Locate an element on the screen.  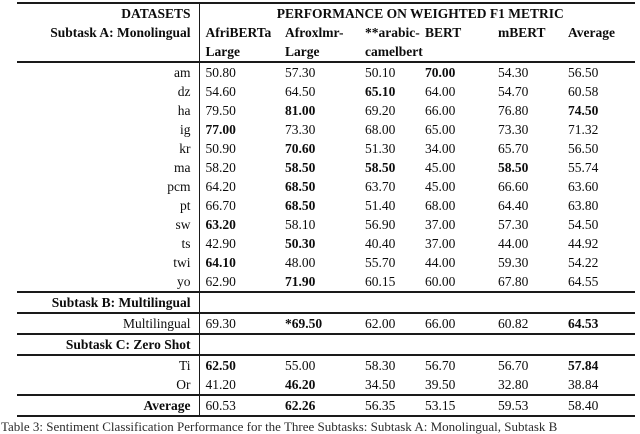
cell-value: 63.60 is located at coordinates (583, 186).